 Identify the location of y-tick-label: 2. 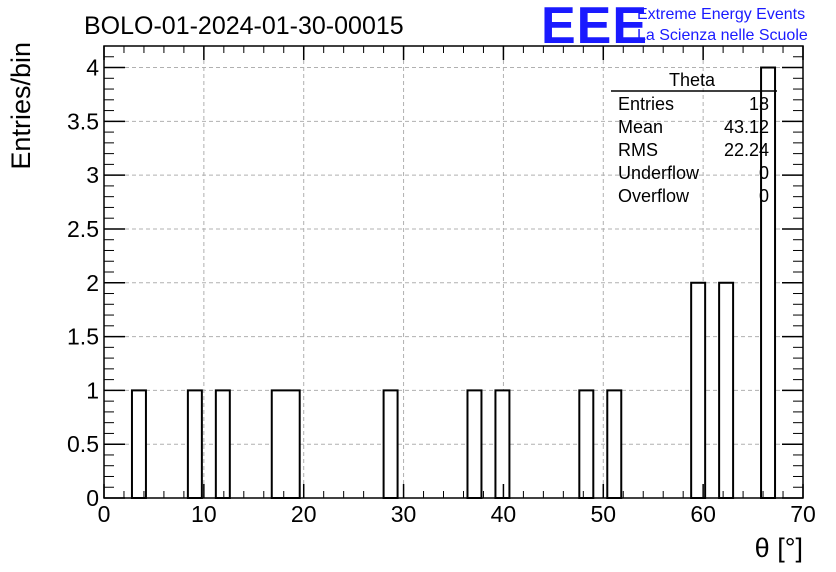
(92, 283).